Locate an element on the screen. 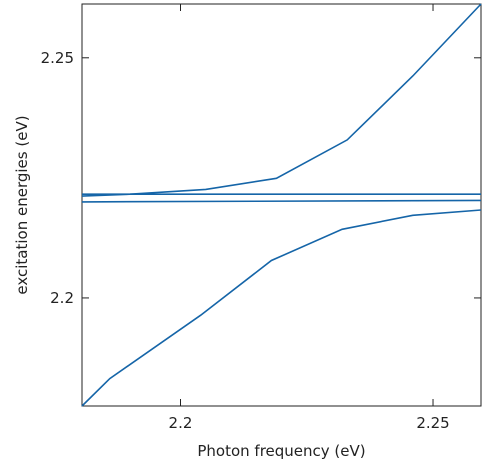 The width and height of the screenshot is (482, 465). y-tick-label: 2.25 is located at coordinates (57, 58).